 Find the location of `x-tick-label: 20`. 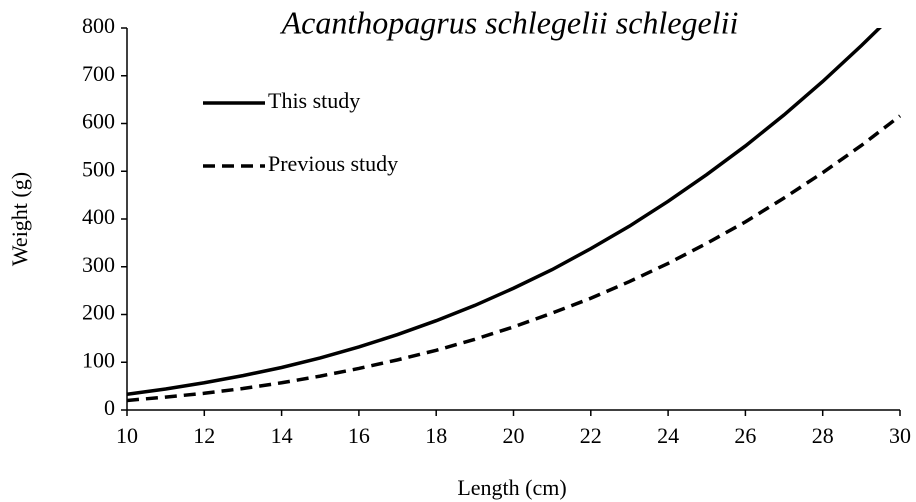

x-tick-label: 20 is located at coordinates (514, 435).